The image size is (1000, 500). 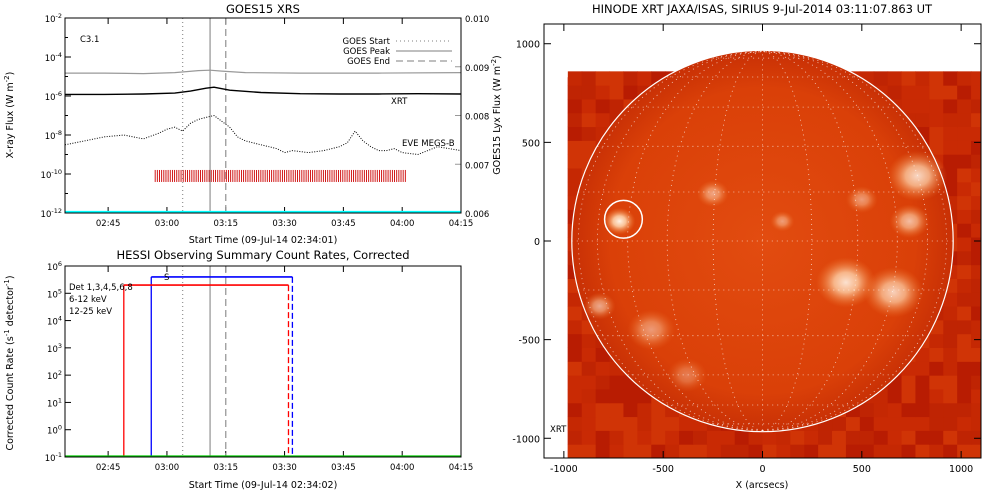 What do you see at coordinates (762, 469) in the screenshot?
I see `xrt-x-tick-label: 0` at bounding box center [762, 469].